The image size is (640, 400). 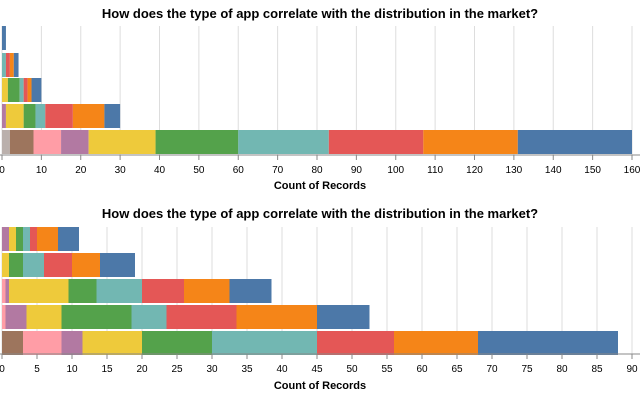 What do you see at coordinates (527, 369) in the screenshot?
I see `tick-label: 75` at bounding box center [527, 369].